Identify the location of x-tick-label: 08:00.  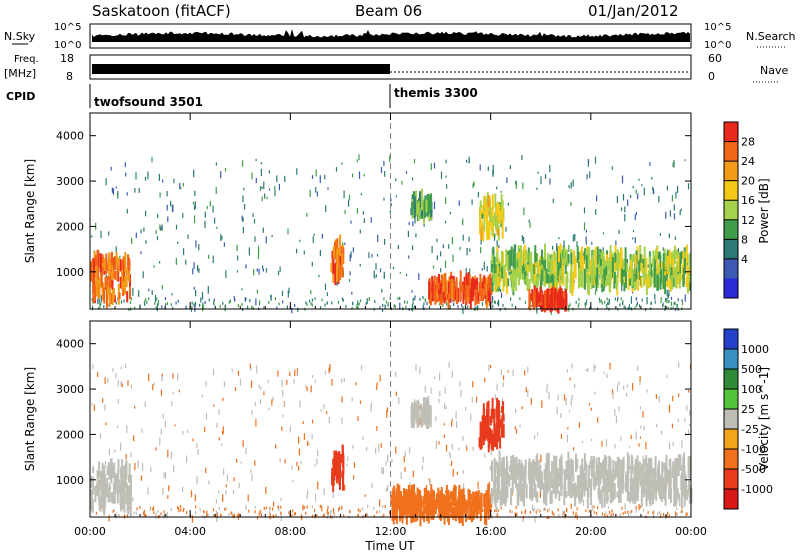
(290, 531).